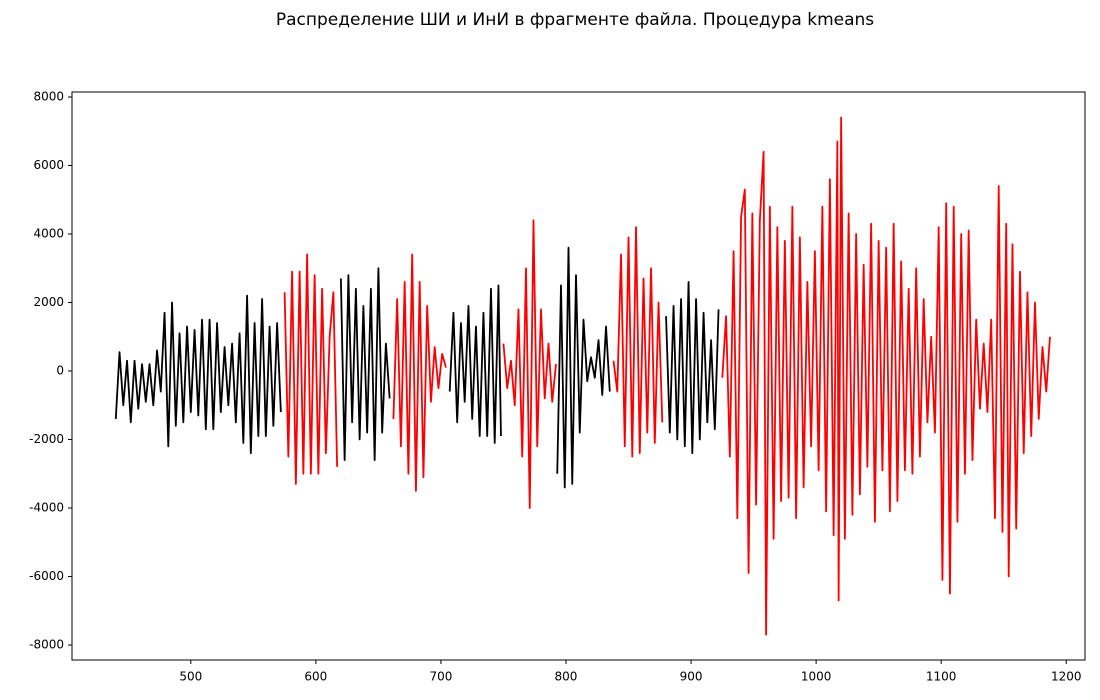 The width and height of the screenshot is (1100, 700). Describe the element at coordinates (60, 370) in the screenshot. I see `y-tick-label: 0` at that location.